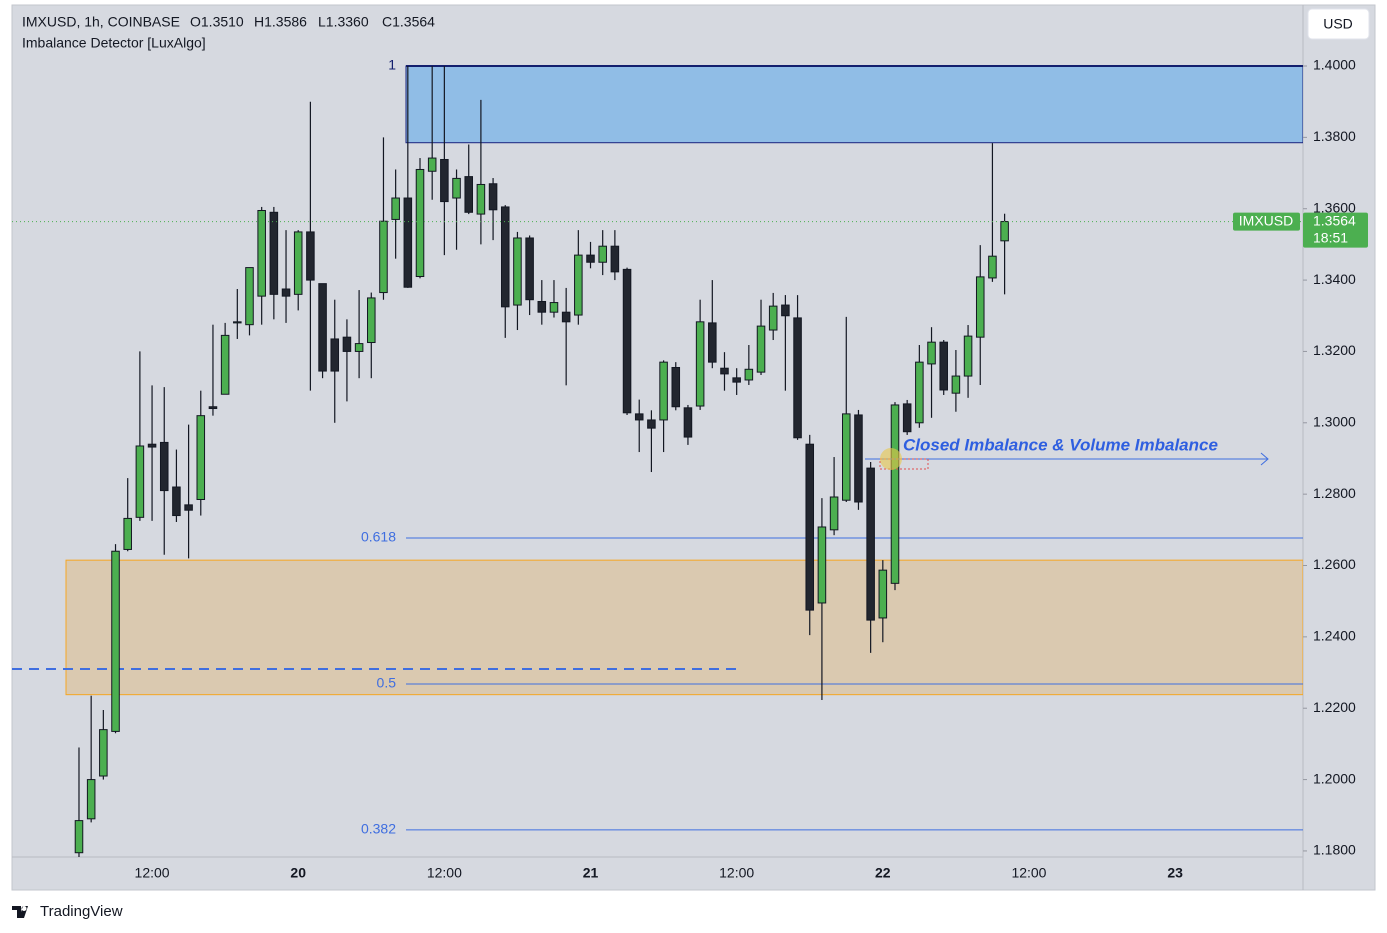 The height and width of the screenshot is (933, 1387). I want to click on symbol-tag-label: IMXUSD, so click(1266, 220).